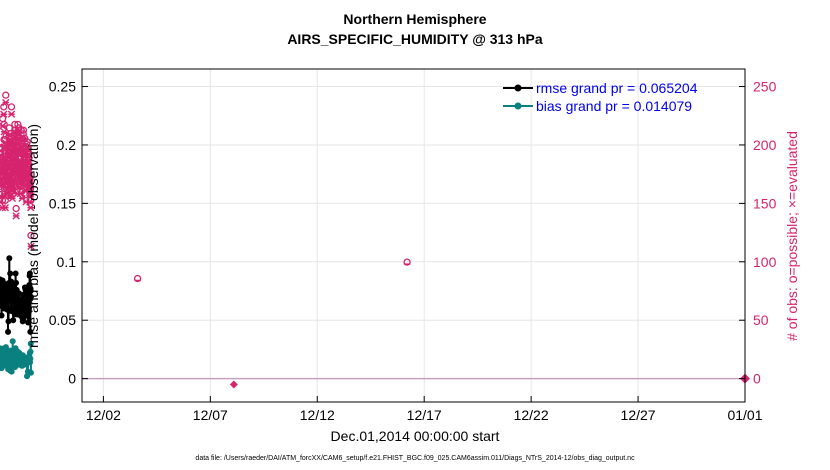 The image size is (830, 470). Describe the element at coordinates (17, 359) in the screenshot. I see `bias-series` at that location.